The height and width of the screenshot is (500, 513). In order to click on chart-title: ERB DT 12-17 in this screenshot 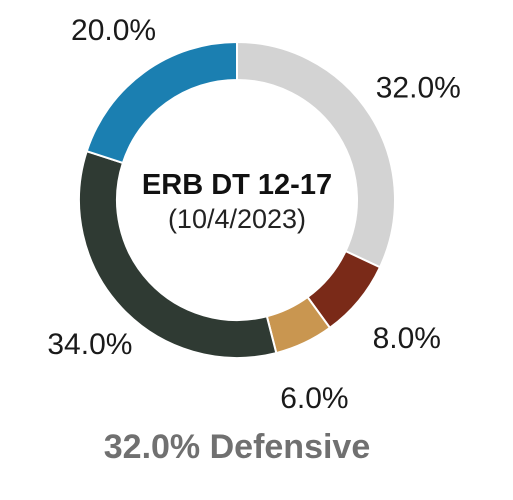, I will do `click(237, 185)`.